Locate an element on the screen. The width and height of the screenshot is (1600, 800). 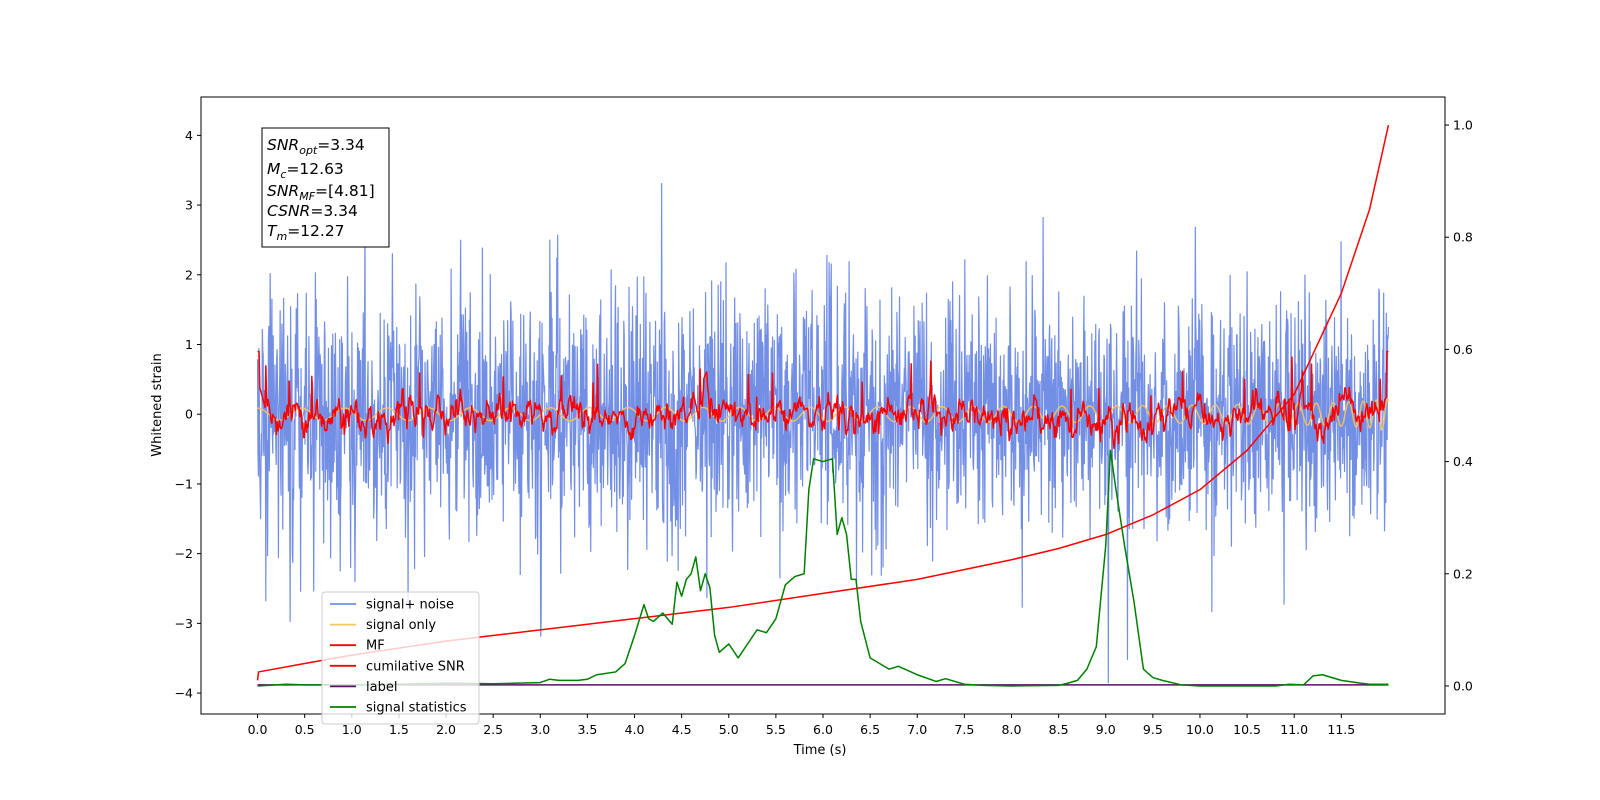
info-tm-value: =12.27 is located at coordinates (315, 231).